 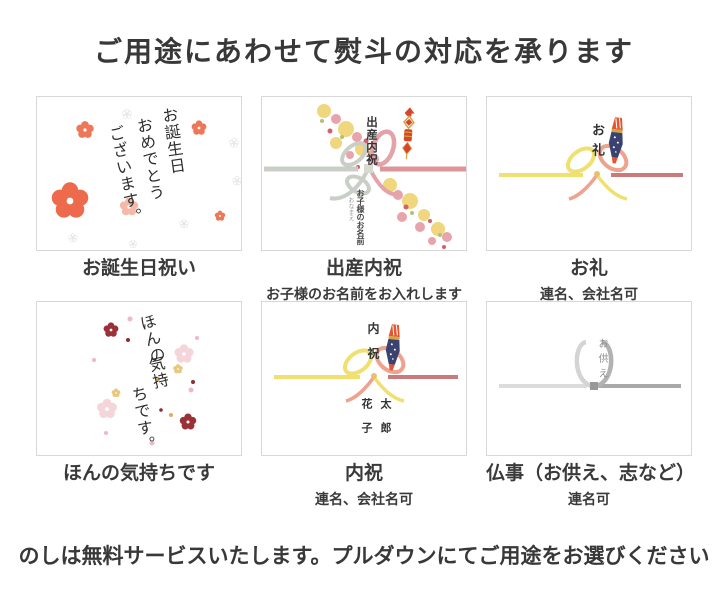 I want to click on noshi-purpose-text: 内祝, so click(x=373, y=347).